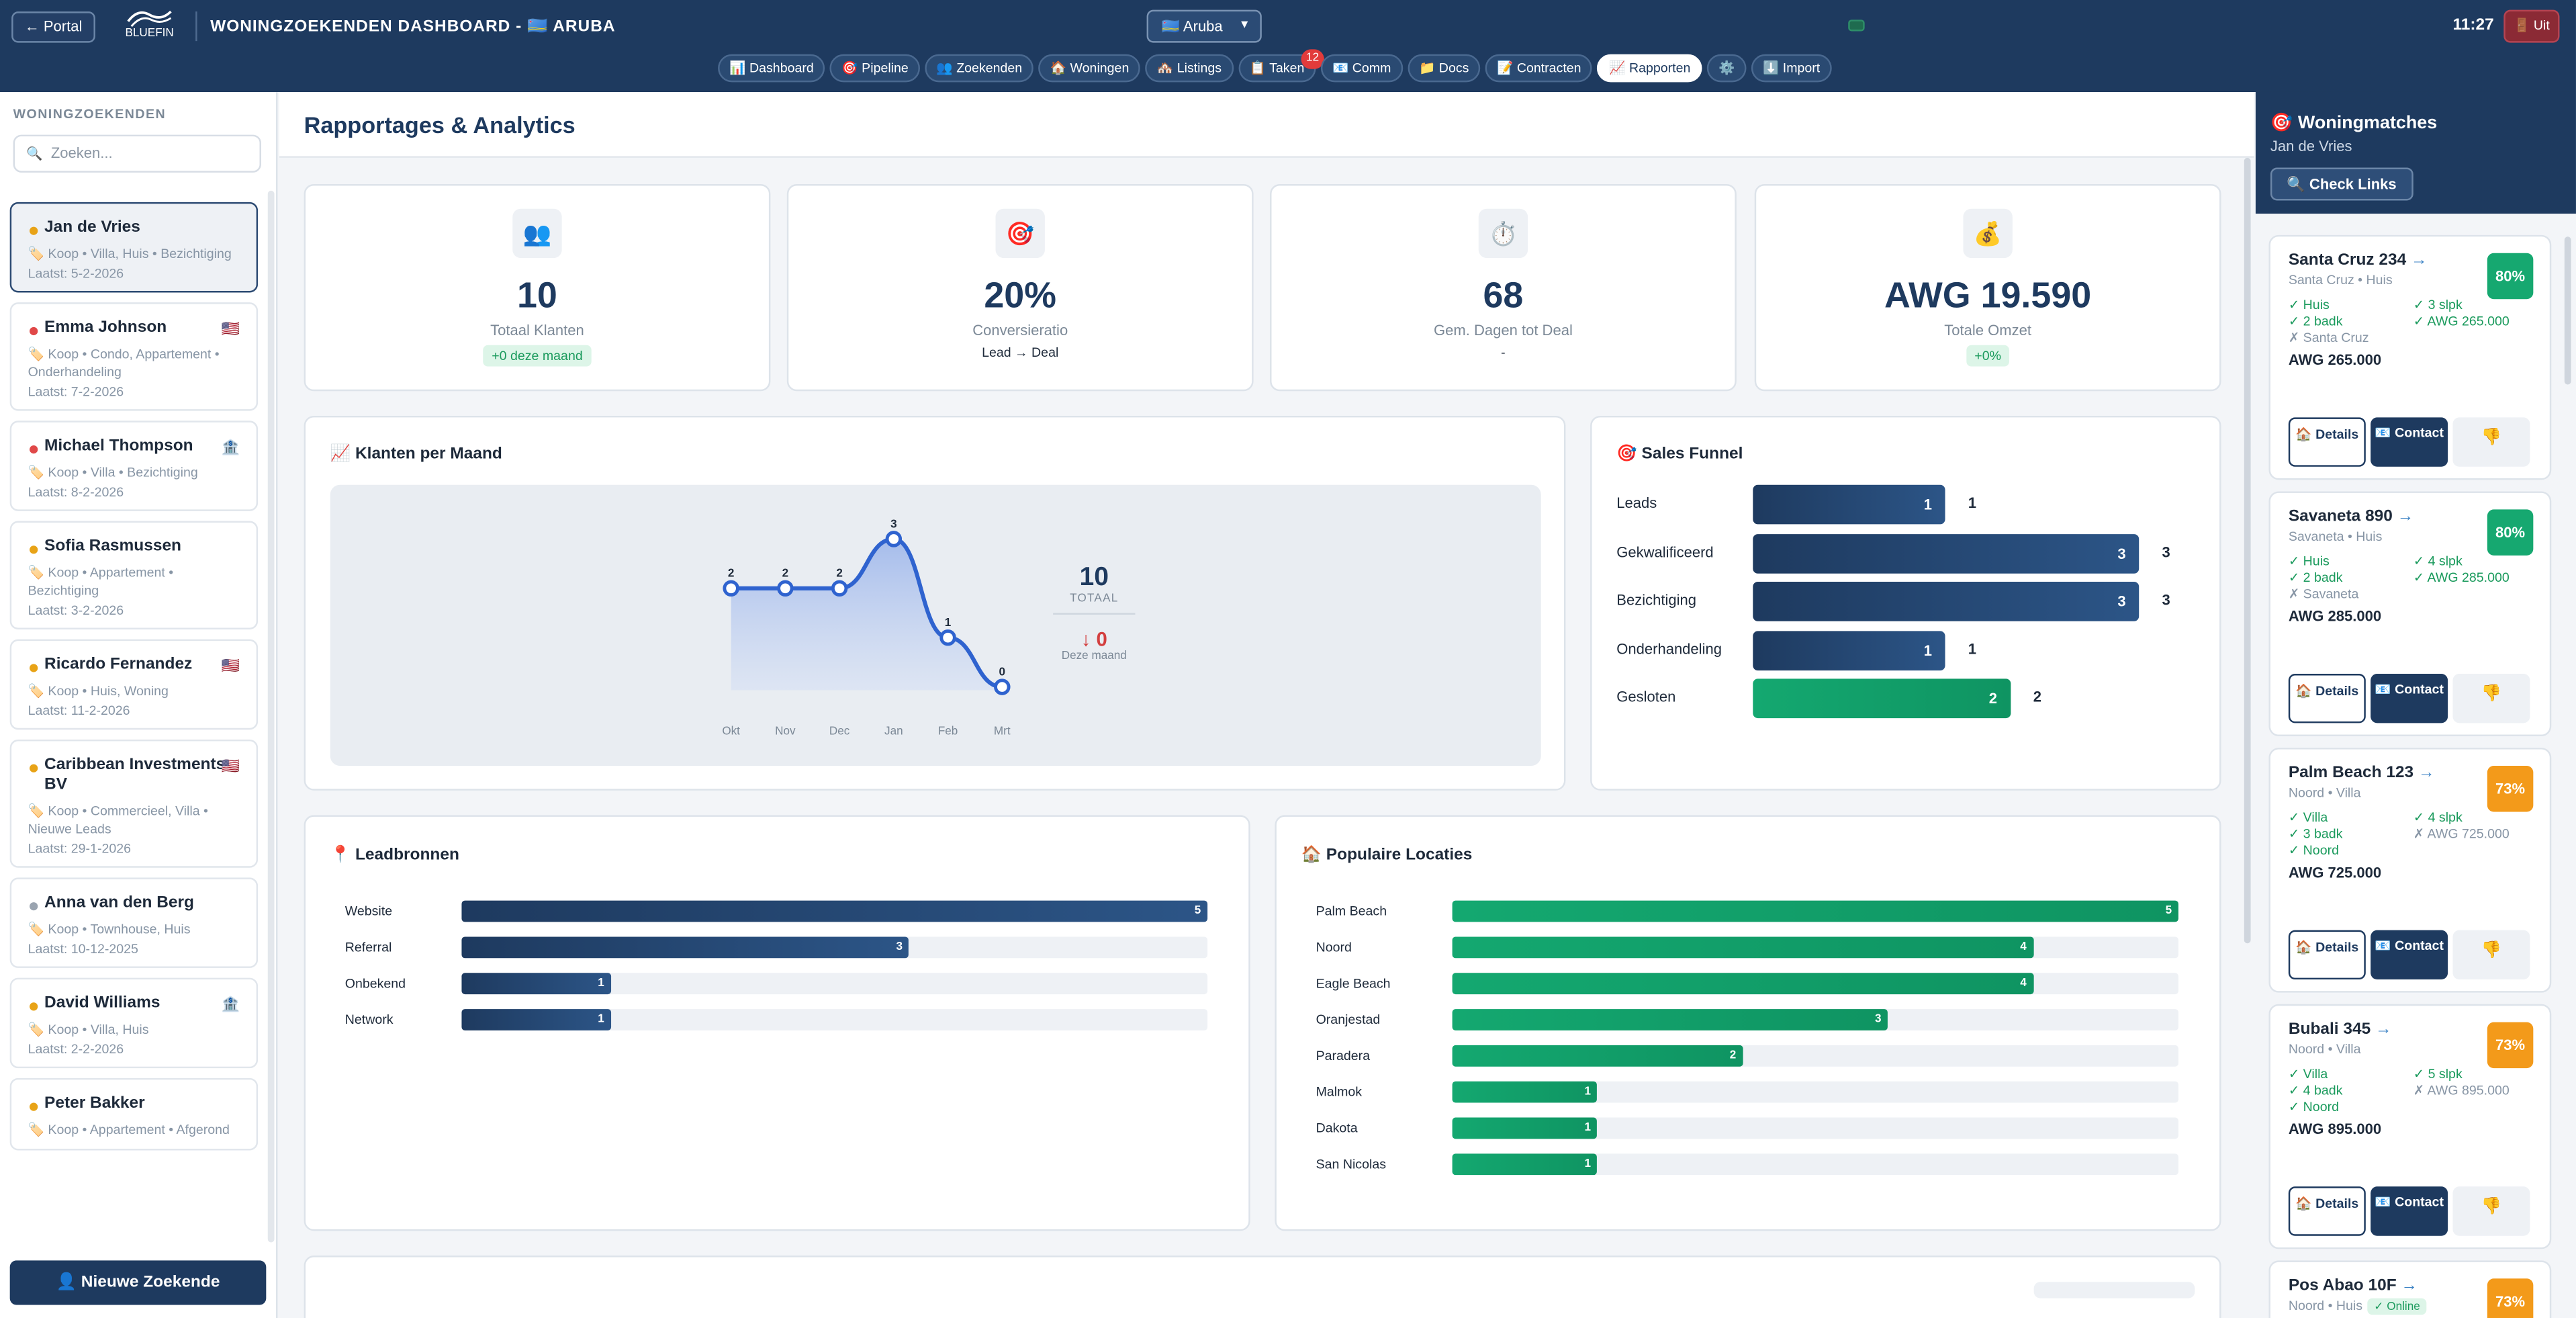 This screenshot has height=1318, width=2576. Describe the element at coordinates (2114, 1290) in the screenshot. I see `card-action-button` at that location.